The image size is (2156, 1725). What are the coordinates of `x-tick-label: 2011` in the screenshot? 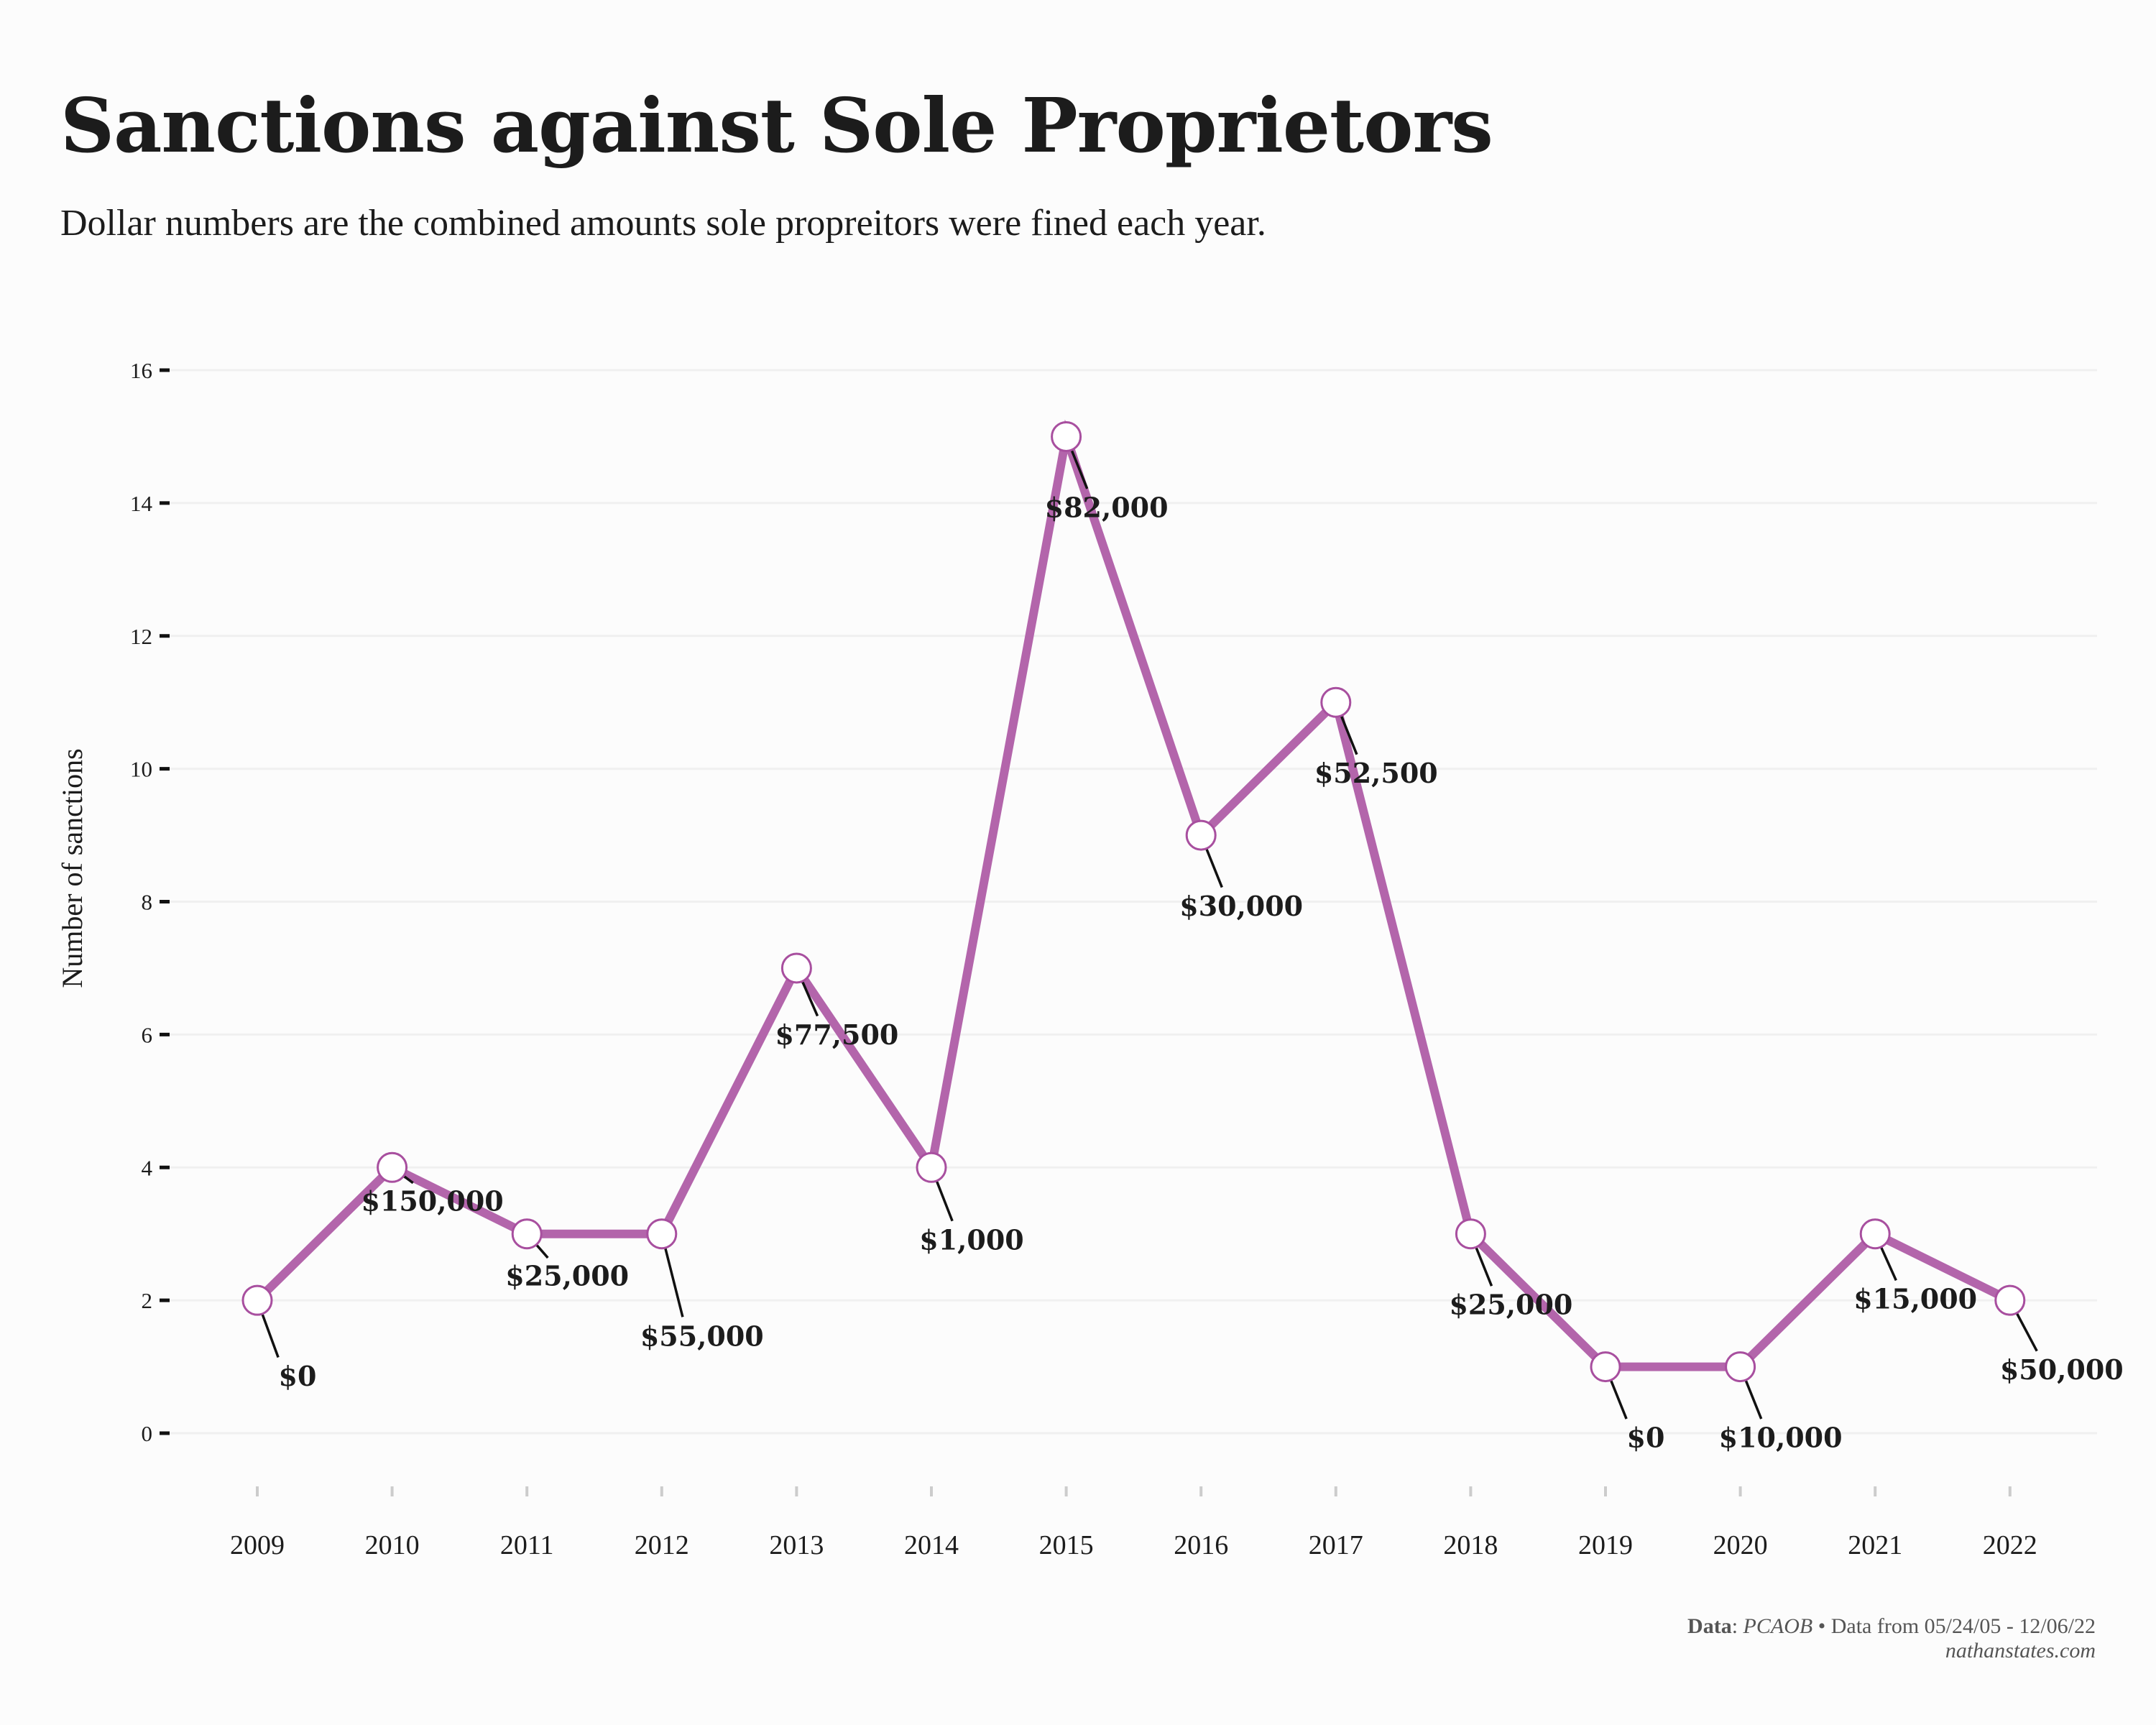 It's located at (527, 1545).